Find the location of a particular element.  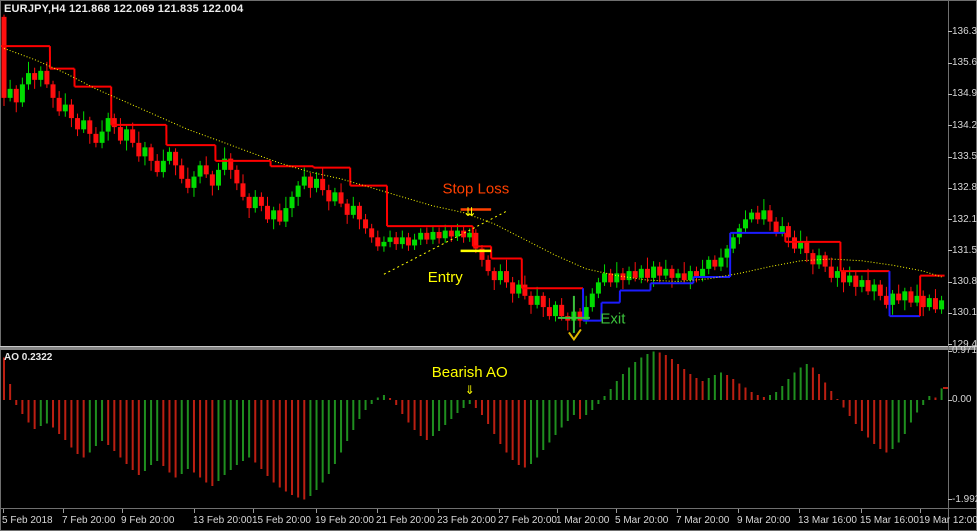

ao-annotations: Bearish AO ⇓ is located at coordinates (470, 380).